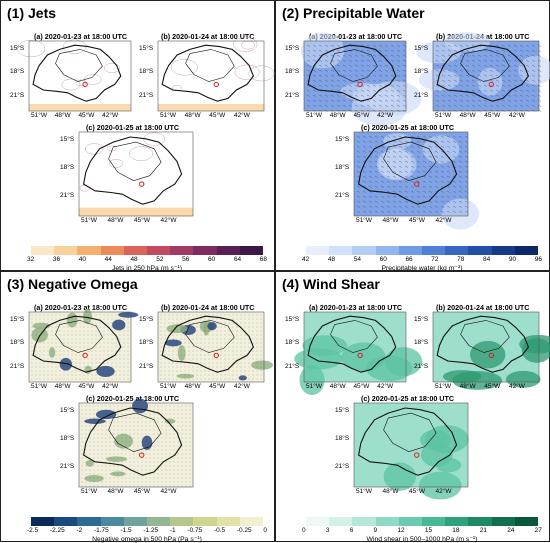 This screenshot has width=550, height=543. I want to click on quadrant-title: (1) Jets, so click(32, 13).